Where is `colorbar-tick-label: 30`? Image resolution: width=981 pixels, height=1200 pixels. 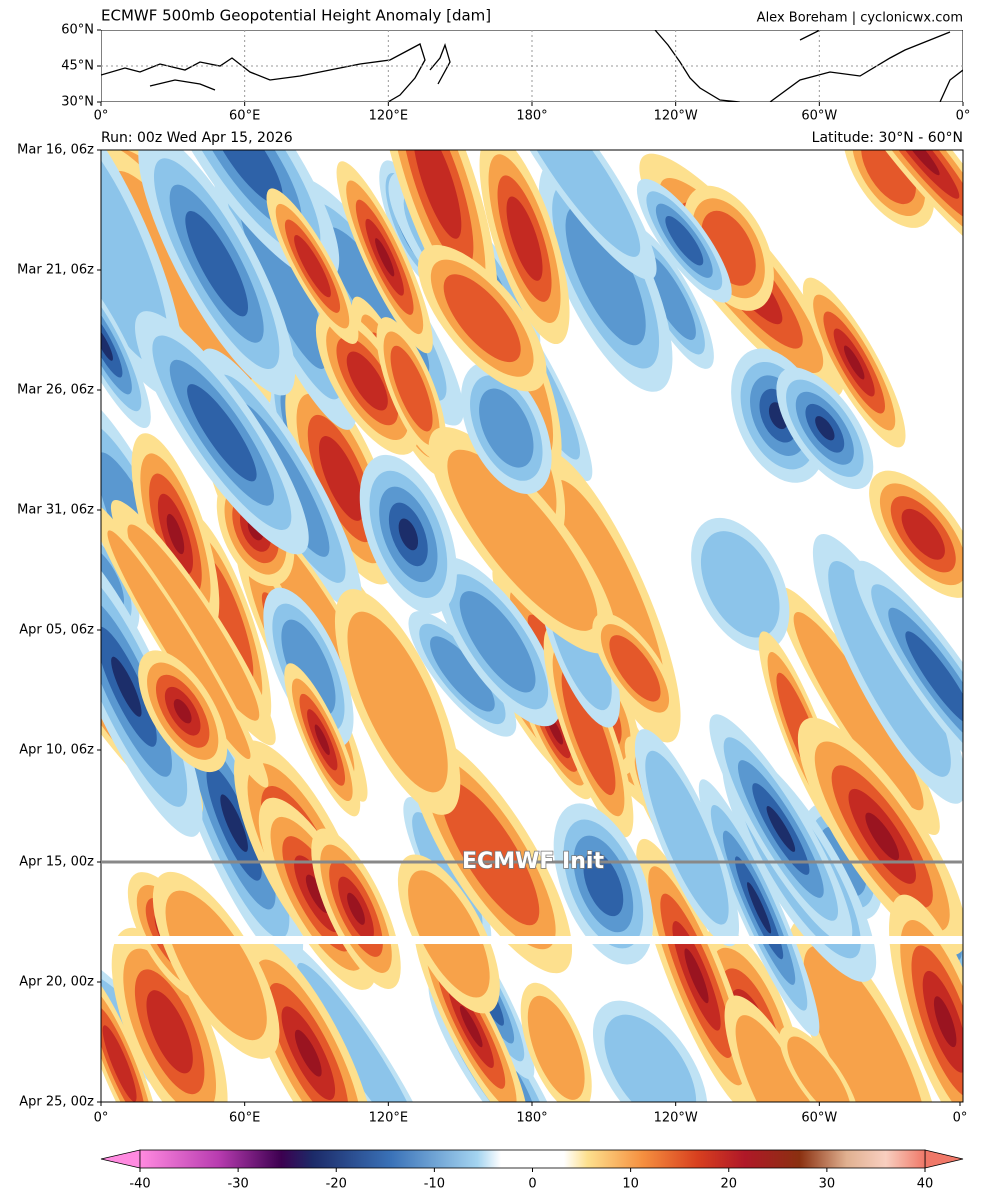
colorbar-tick-label: 30 is located at coordinates (827, 1184).